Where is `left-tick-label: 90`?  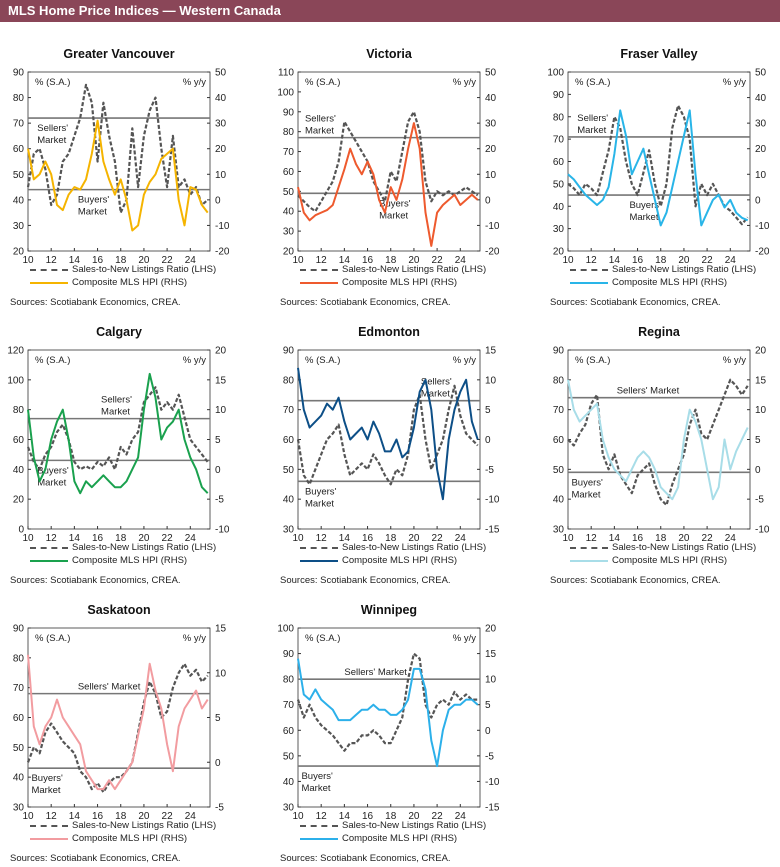 left-tick-label: 90 is located at coordinates (289, 351).